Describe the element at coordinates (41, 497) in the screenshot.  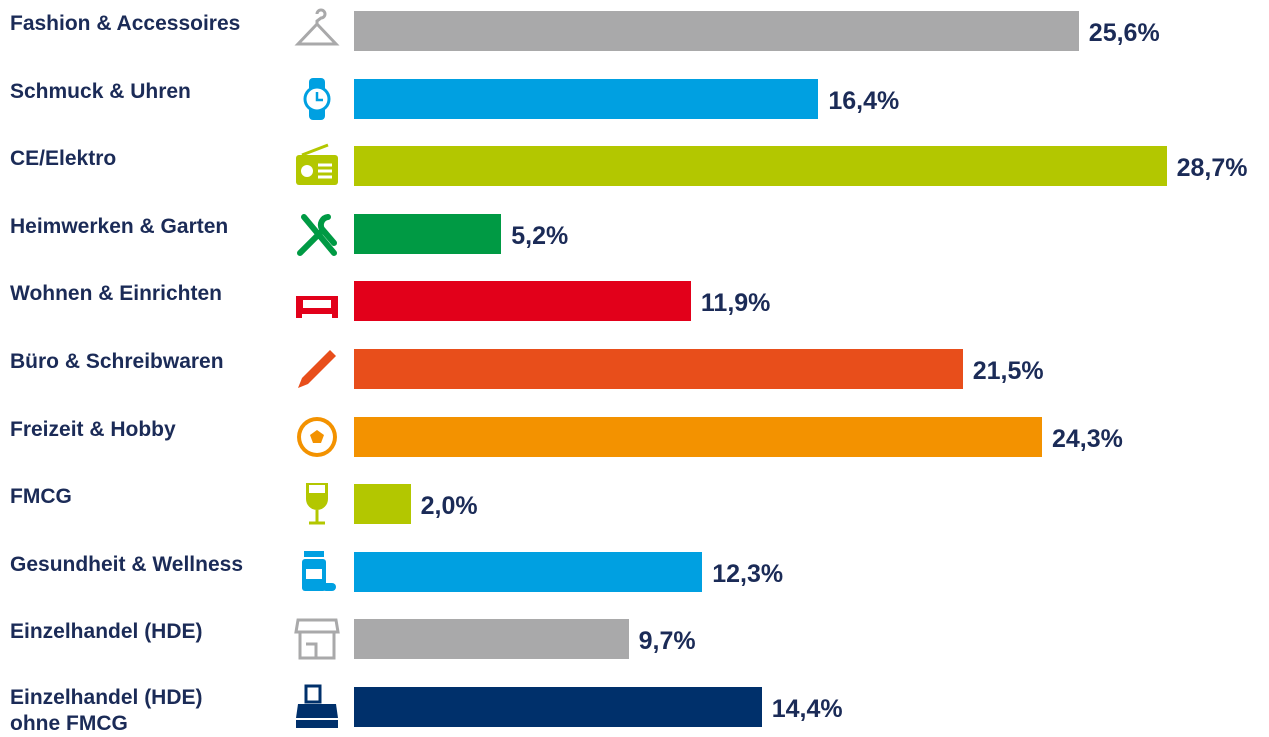
I see `category-label: FMCG` at that location.